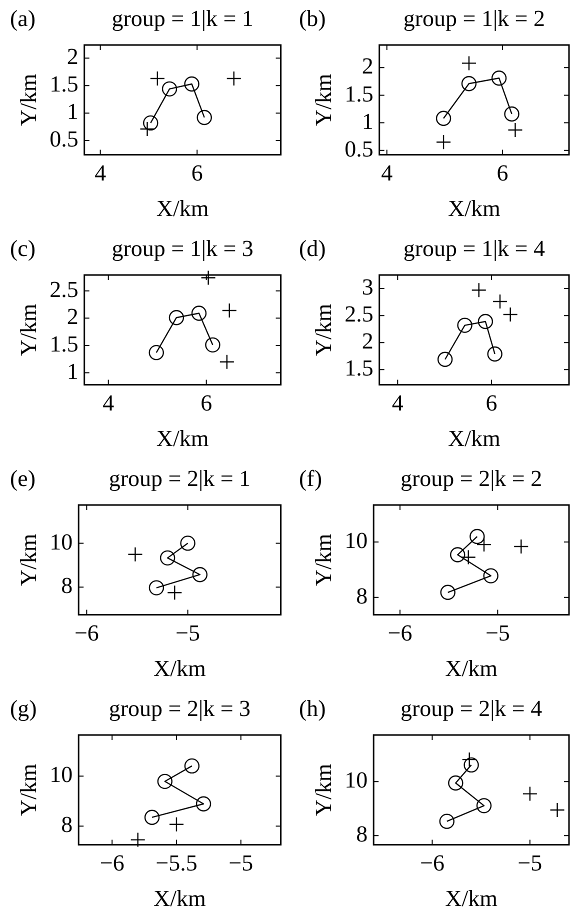 This screenshot has height=920, width=578. I want to click on text: (a), so click(23, 19).